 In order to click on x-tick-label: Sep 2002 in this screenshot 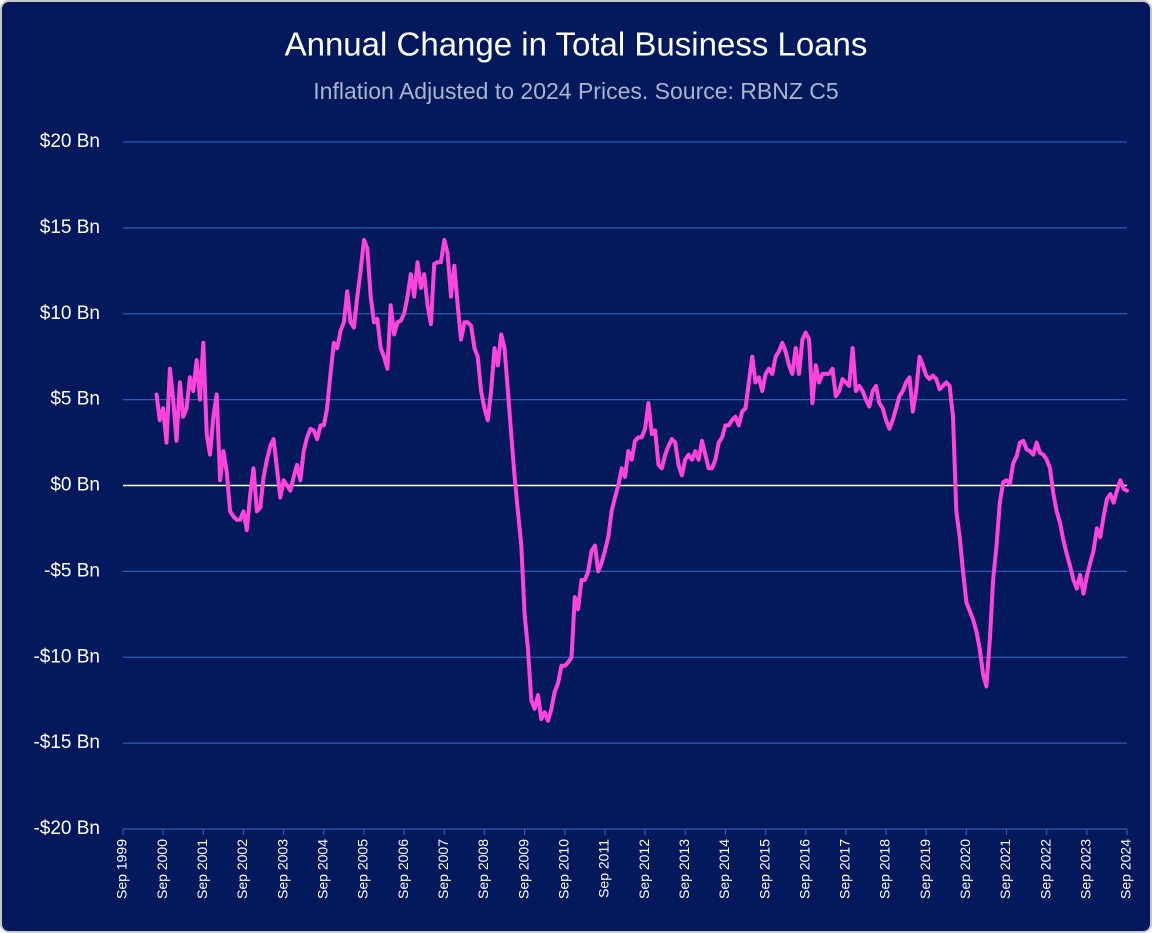, I will do `click(242, 869)`.